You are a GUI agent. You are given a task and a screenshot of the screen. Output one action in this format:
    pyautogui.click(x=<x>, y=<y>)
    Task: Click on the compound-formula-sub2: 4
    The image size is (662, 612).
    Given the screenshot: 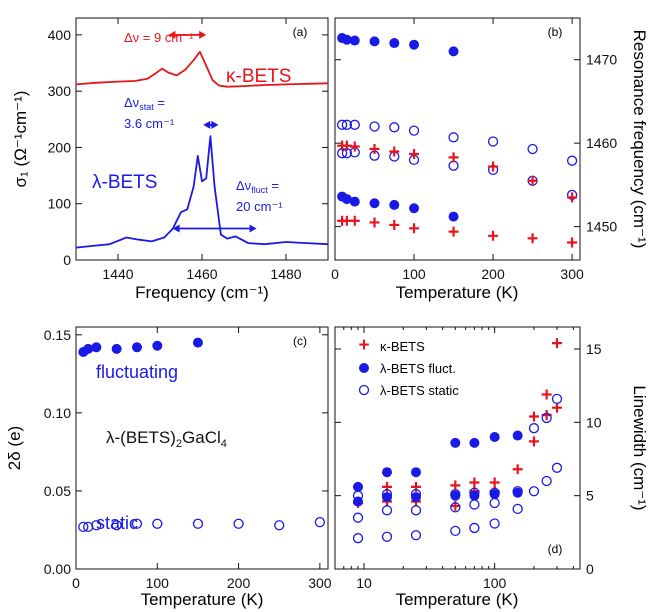 What is the action you would take?
    pyautogui.click(x=224, y=444)
    